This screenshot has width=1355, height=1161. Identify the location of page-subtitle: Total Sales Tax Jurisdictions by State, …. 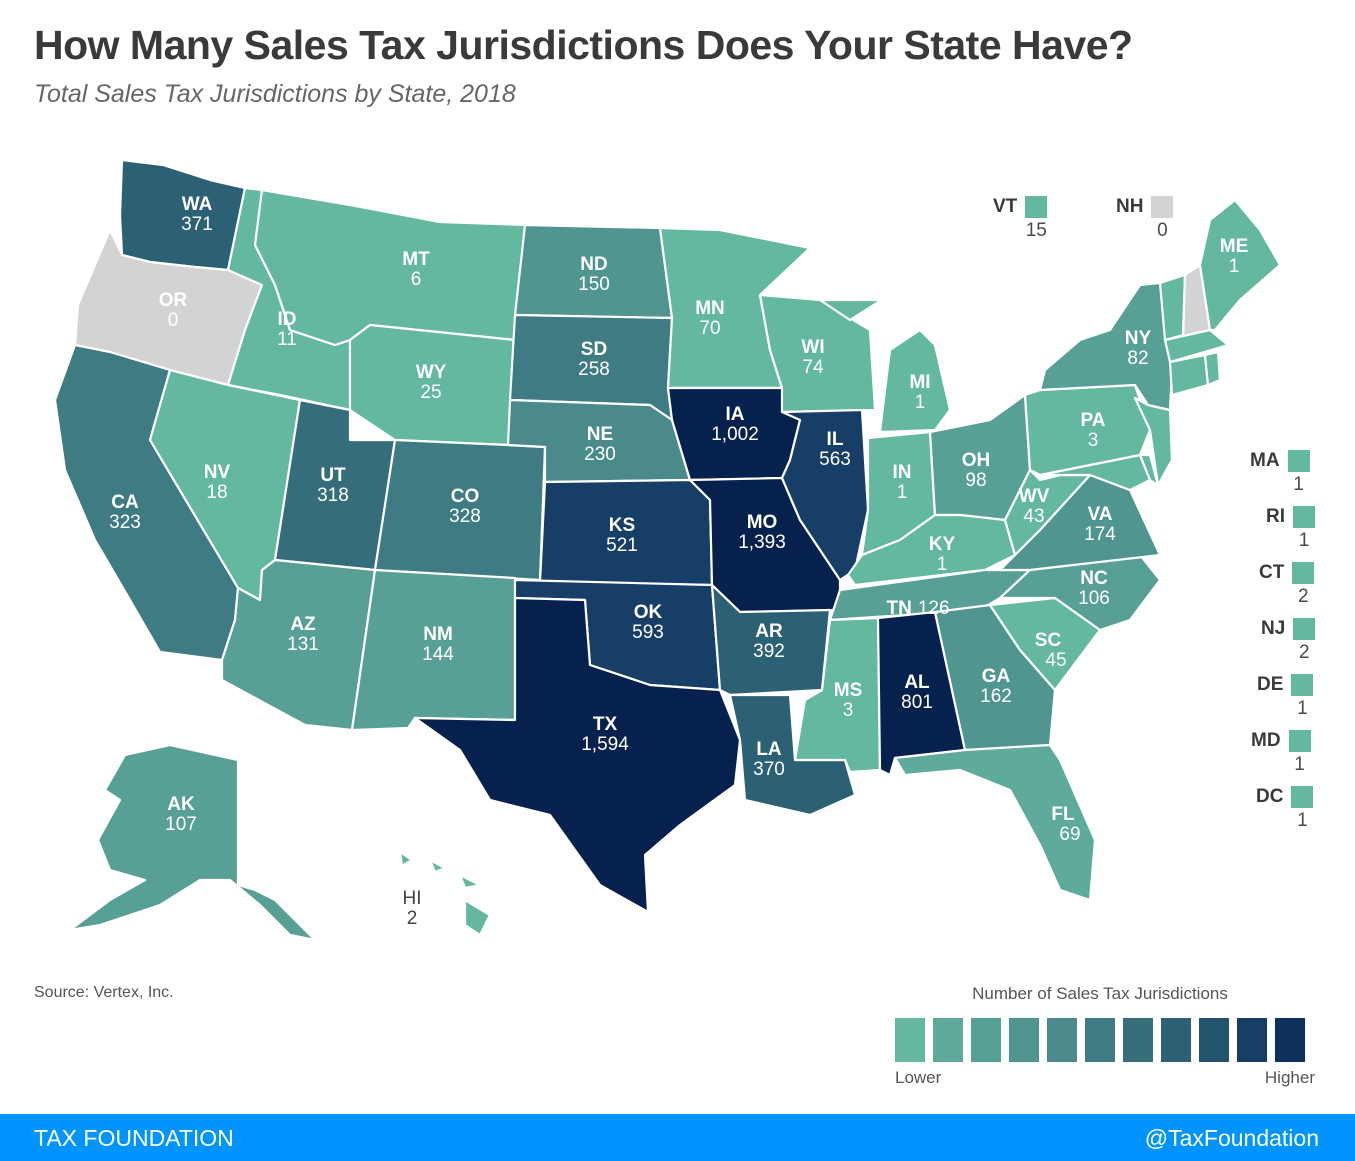
(275, 94).